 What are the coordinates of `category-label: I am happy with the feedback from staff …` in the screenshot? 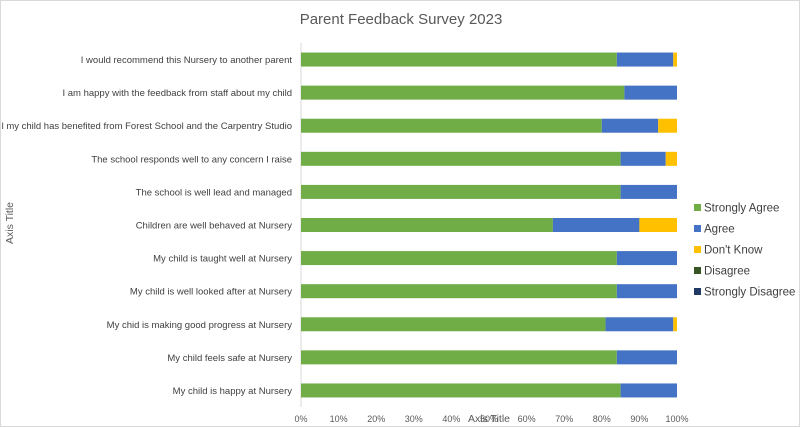 It's located at (177, 93).